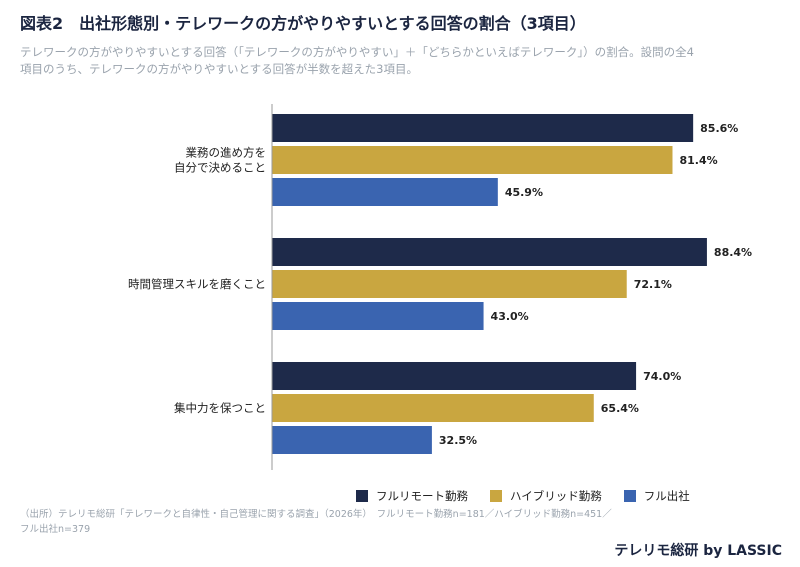 The height and width of the screenshot is (567, 800). Describe the element at coordinates (733, 252) in the screenshot. I see `value-label-full-remote-2: 88.4%` at that location.